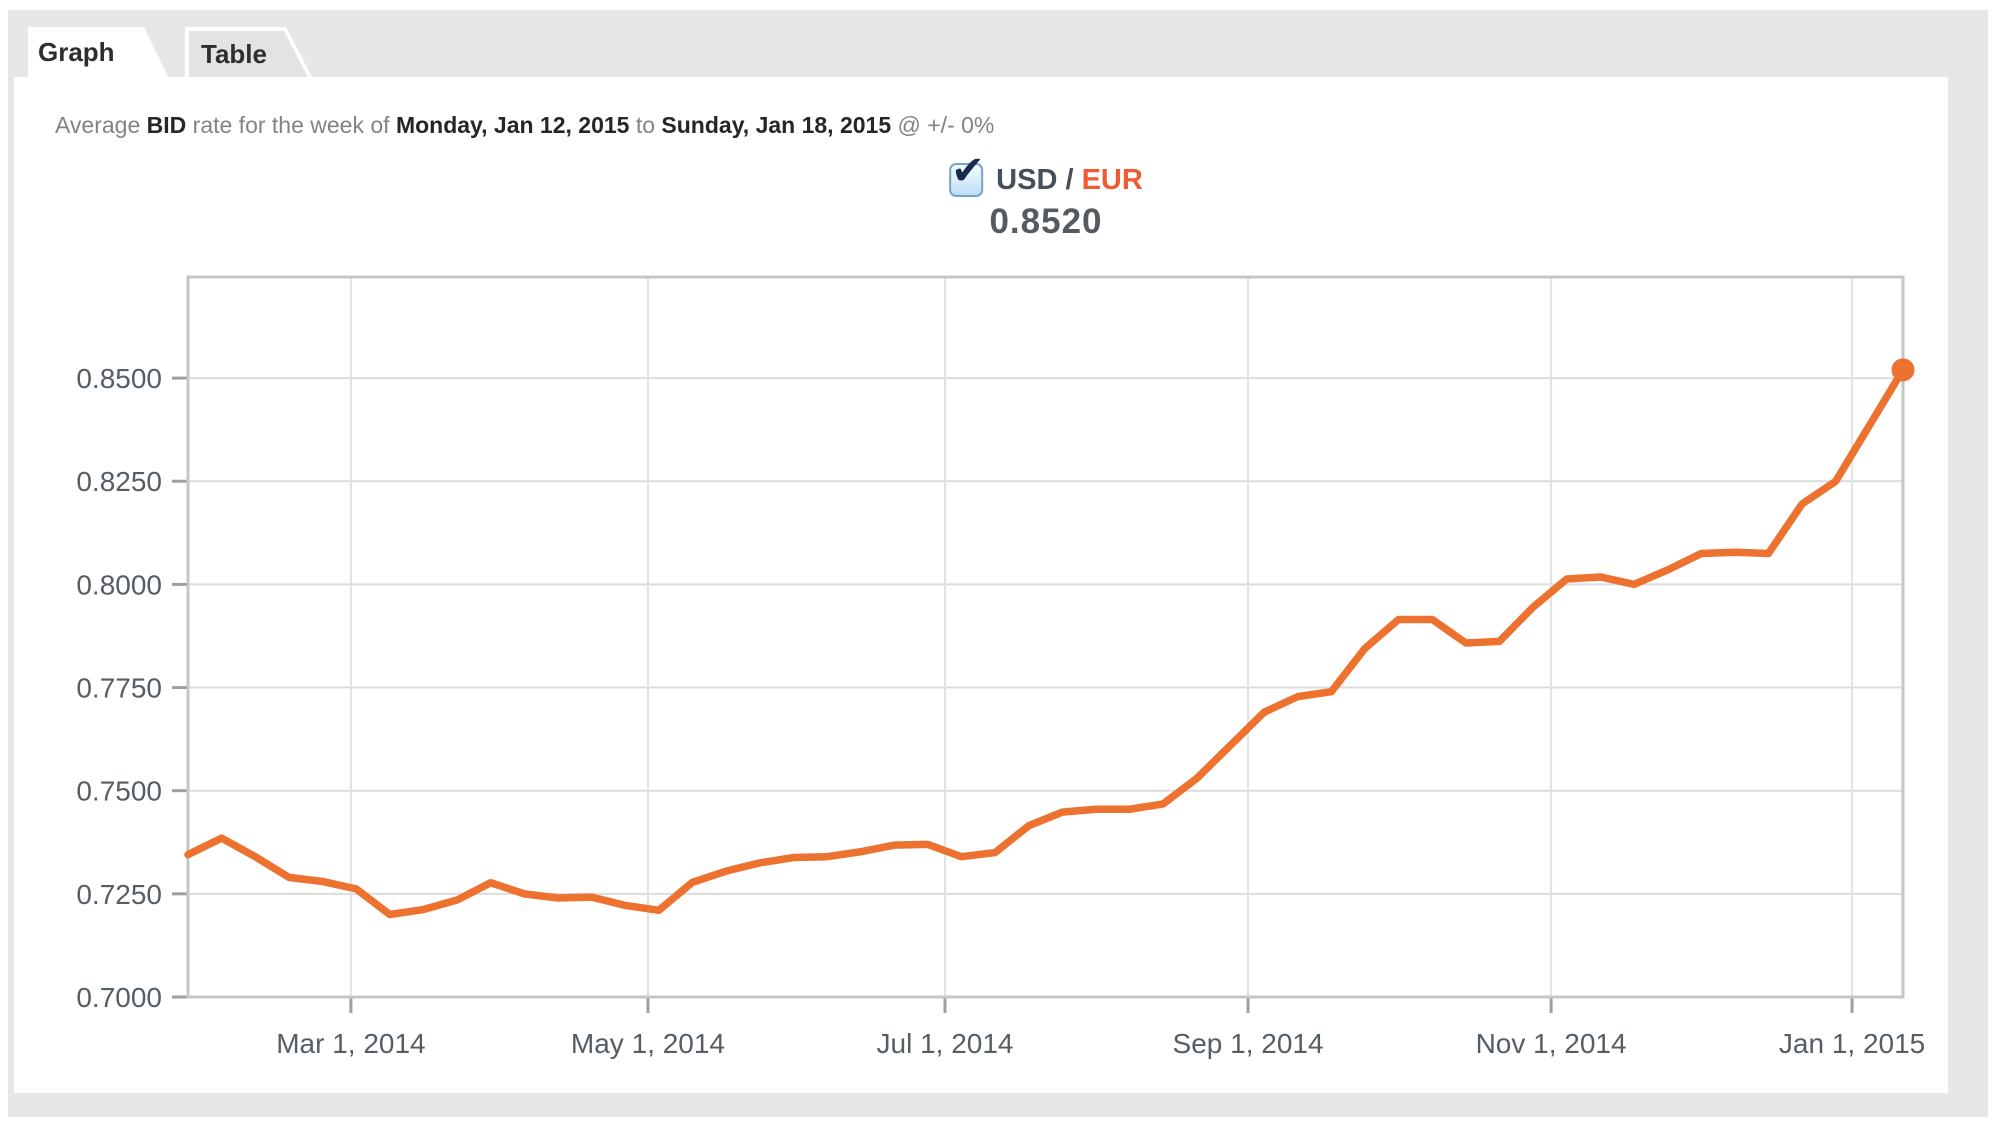 This screenshot has width=2000, height=1130. Describe the element at coordinates (291, 125) in the screenshot. I see `subtitle-mid: rate for the week of` at that location.